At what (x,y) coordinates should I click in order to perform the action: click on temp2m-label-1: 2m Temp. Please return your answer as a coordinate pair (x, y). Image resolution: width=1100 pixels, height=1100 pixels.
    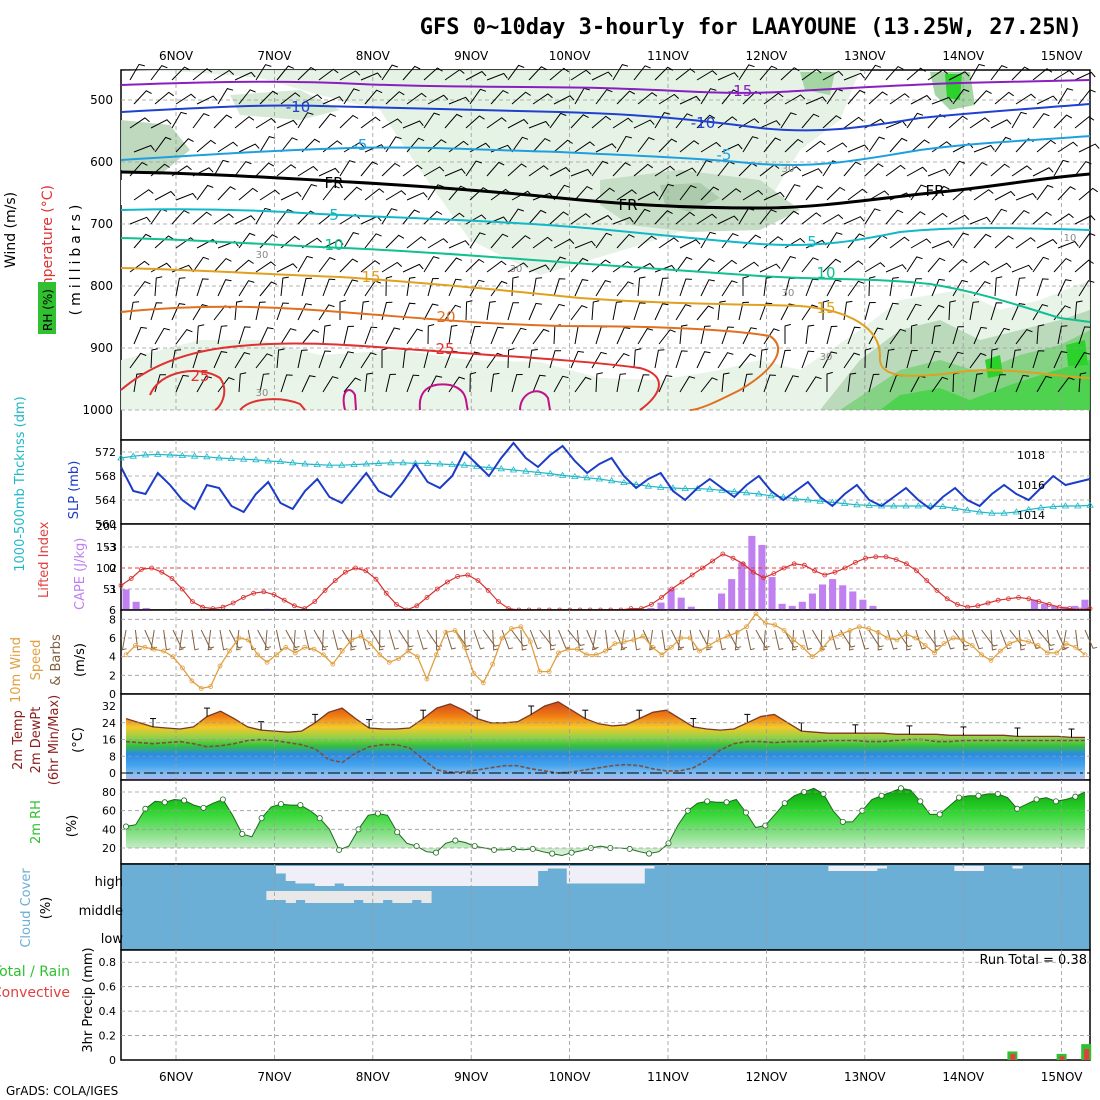
    Looking at the image, I should click on (18, 740).